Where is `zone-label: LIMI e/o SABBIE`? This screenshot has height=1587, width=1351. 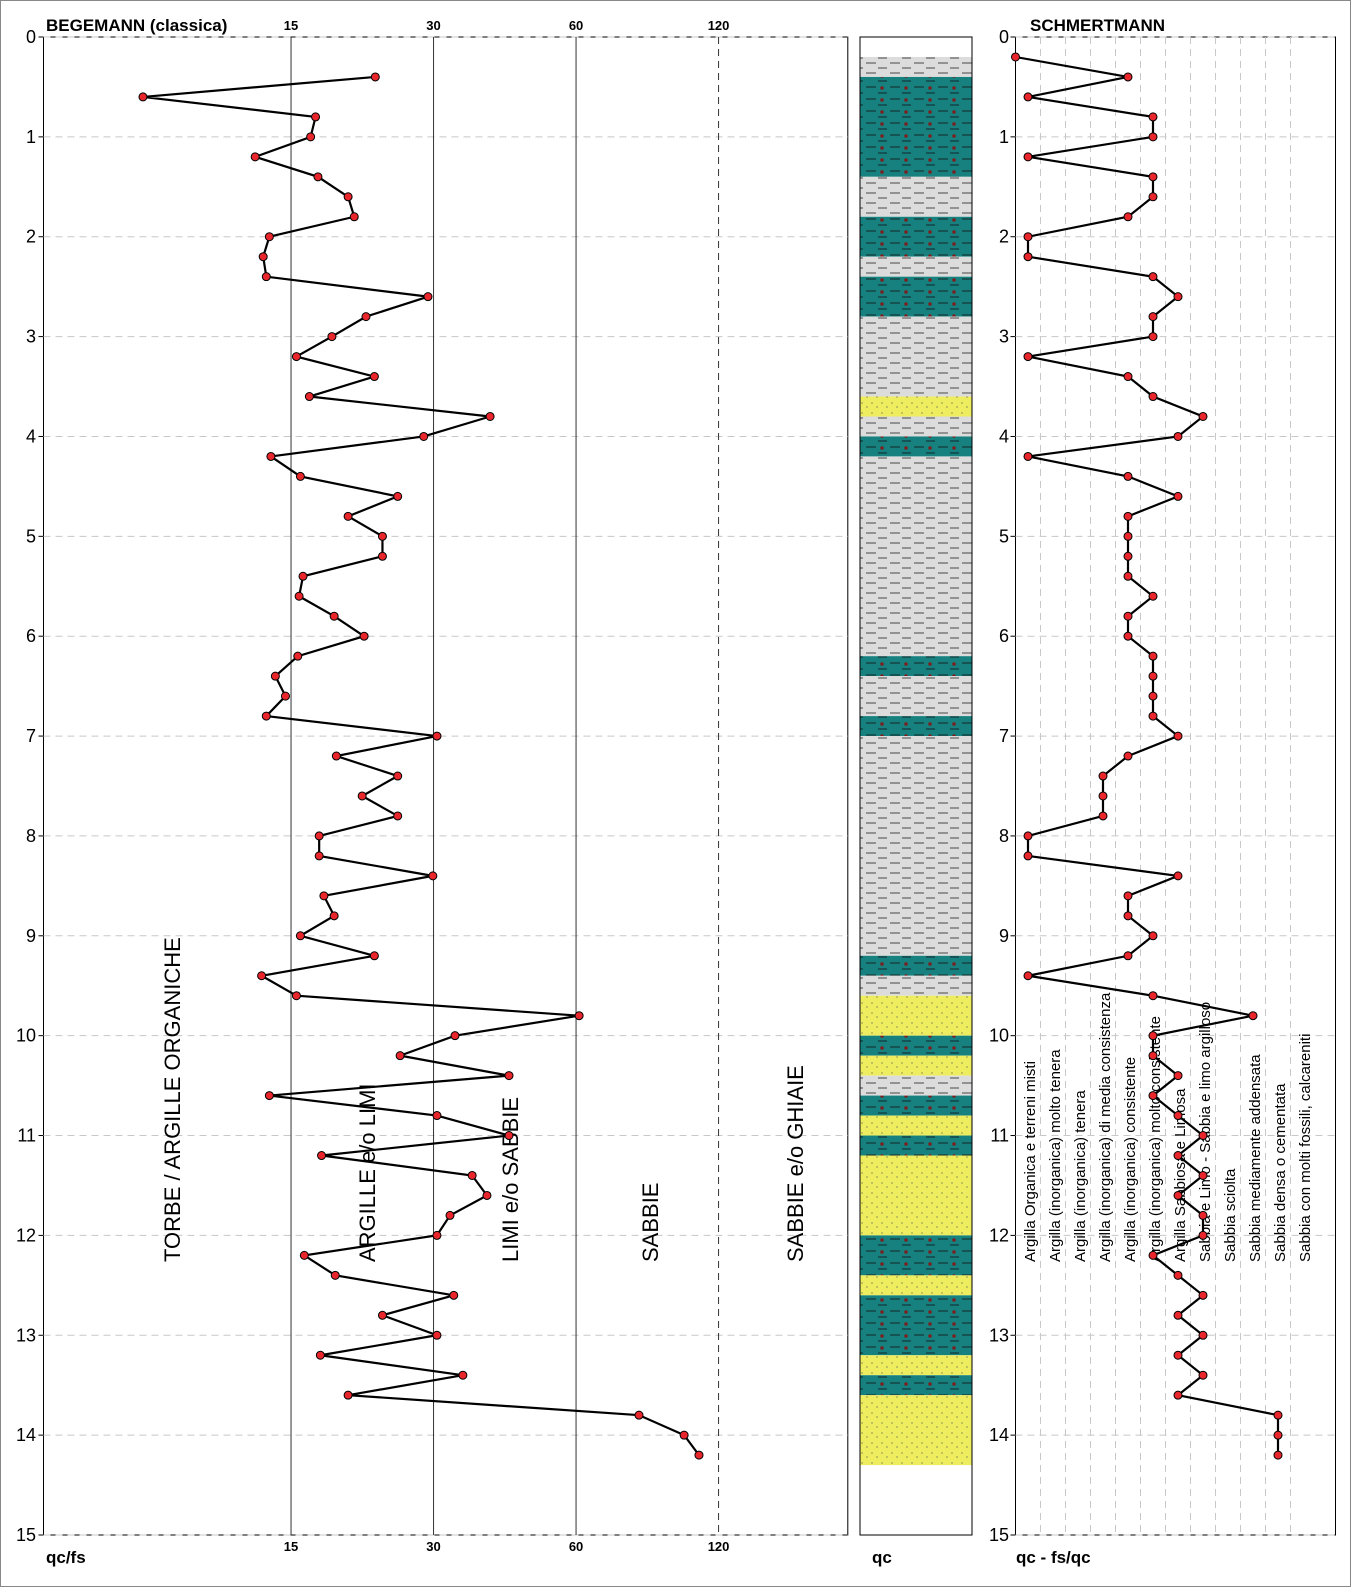 zone-label: LIMI e/o SABBIE is located at coordinates (510, 1179).